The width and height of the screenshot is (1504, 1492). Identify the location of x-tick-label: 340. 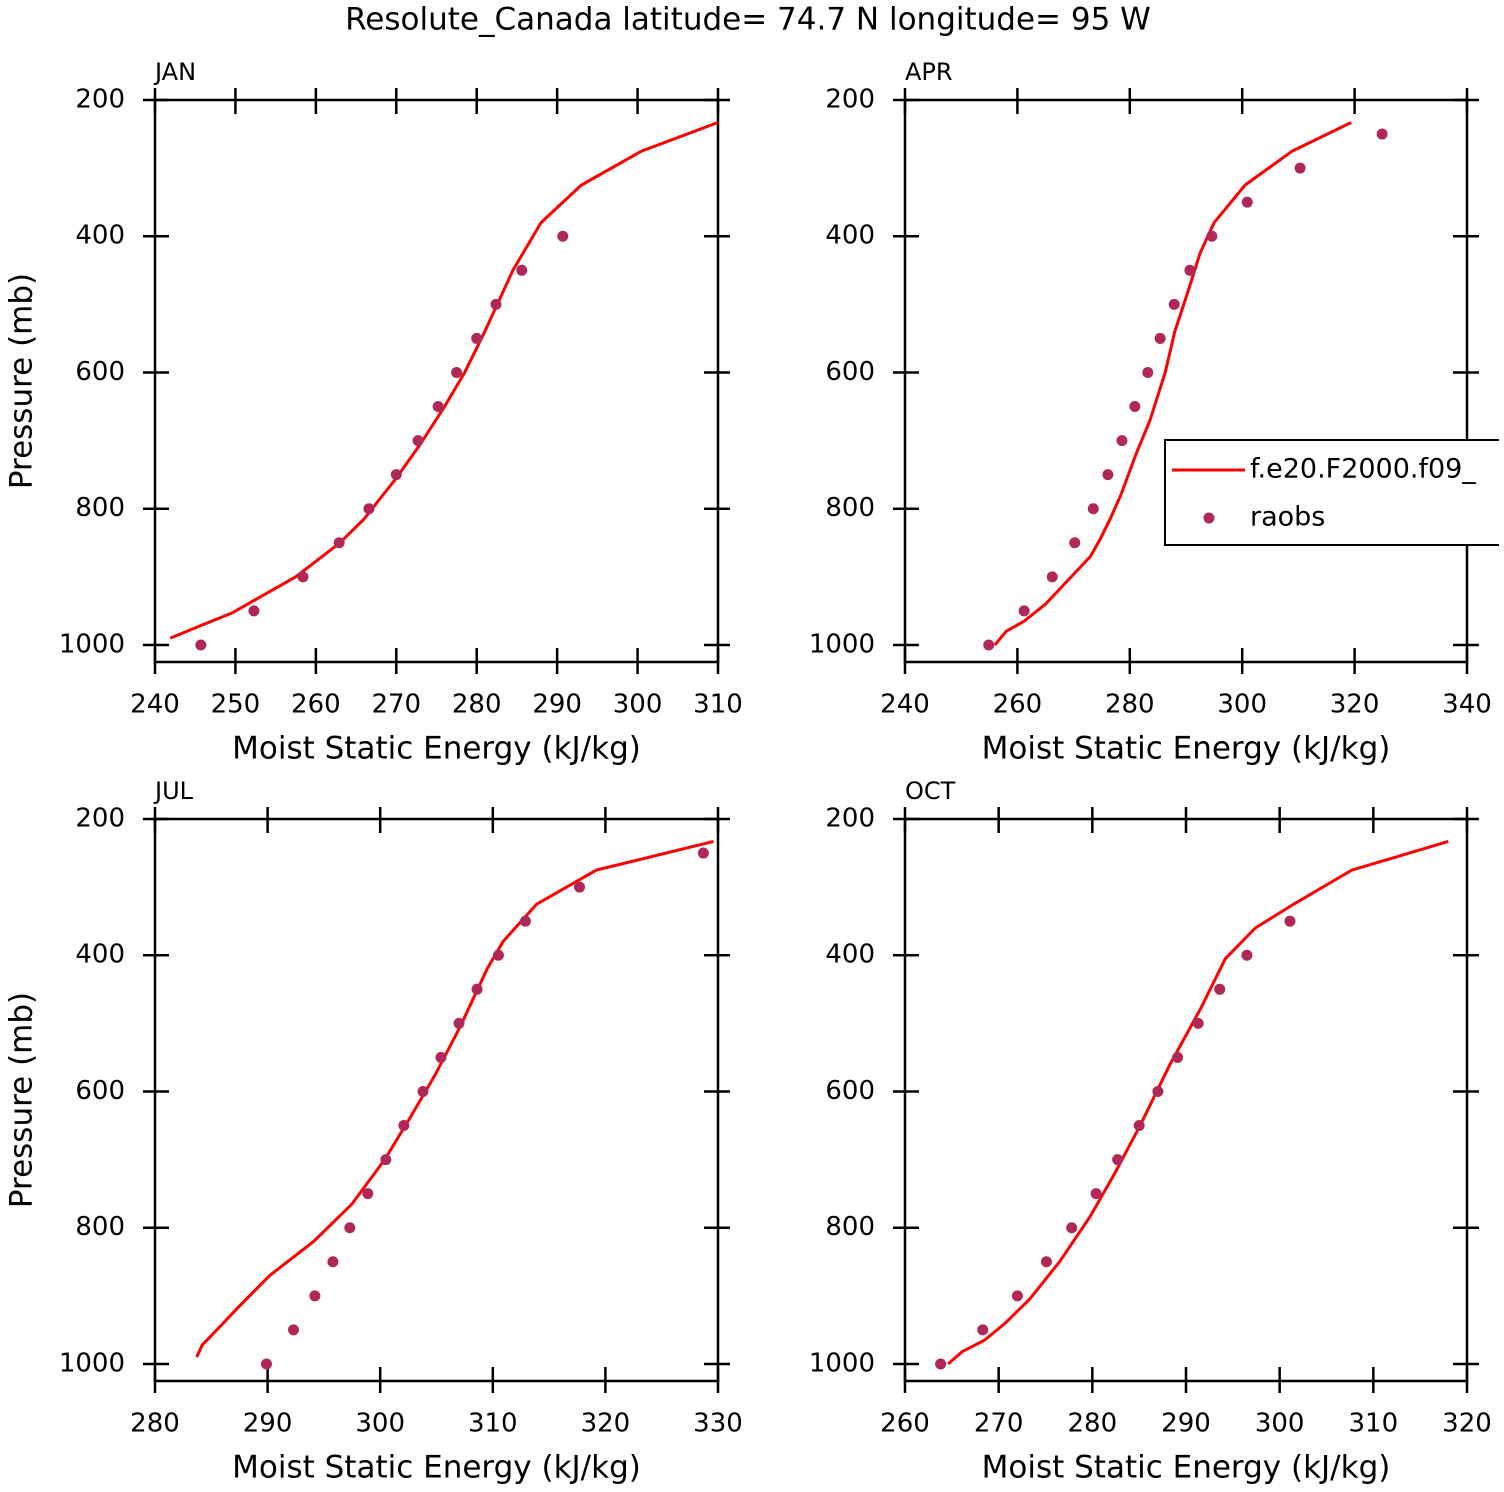
(1467, 705).